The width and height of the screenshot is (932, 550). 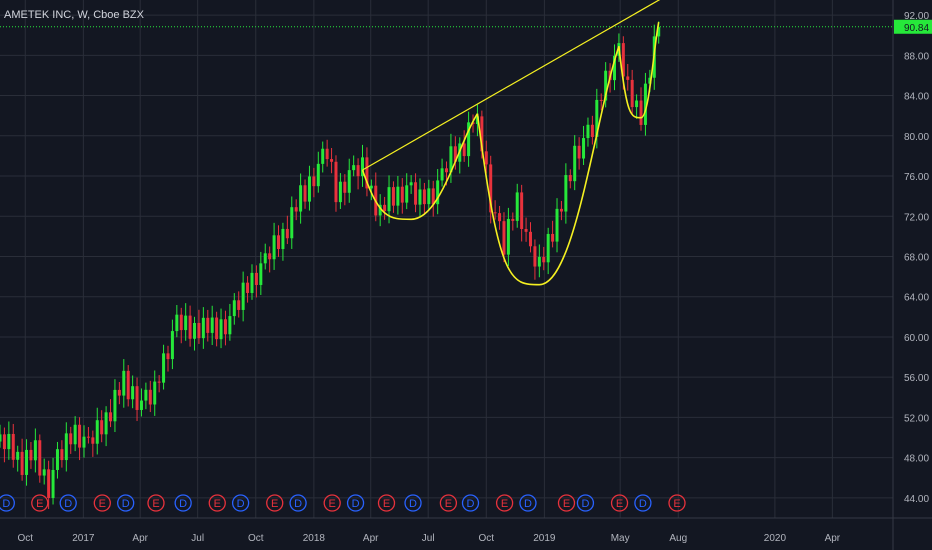 What do you see at coordinates (314, 538) in the screenshot?
I see `time-tick-label: 2018` at bounding box center [314, 538].